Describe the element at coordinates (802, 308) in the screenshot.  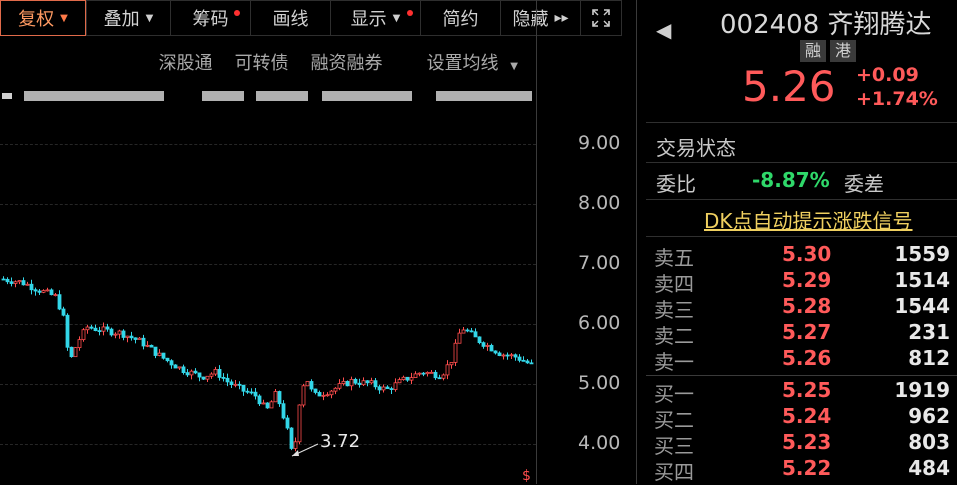
I see `ask-row: 卖三 5.28 1544` at that location.